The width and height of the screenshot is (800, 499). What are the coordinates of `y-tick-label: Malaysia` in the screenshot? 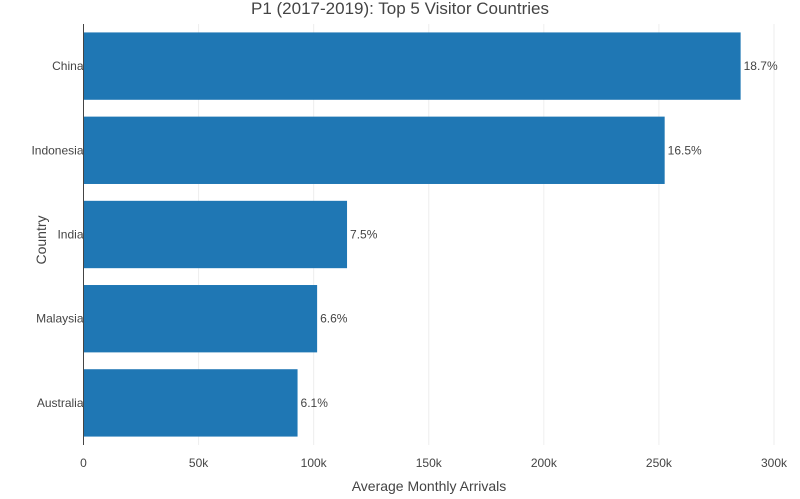 It's located at (60, 319).